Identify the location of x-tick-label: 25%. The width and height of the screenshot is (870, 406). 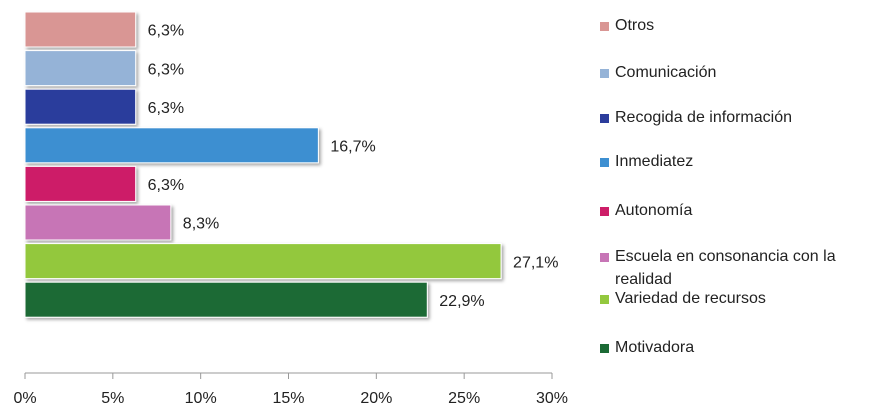
(464, 398).